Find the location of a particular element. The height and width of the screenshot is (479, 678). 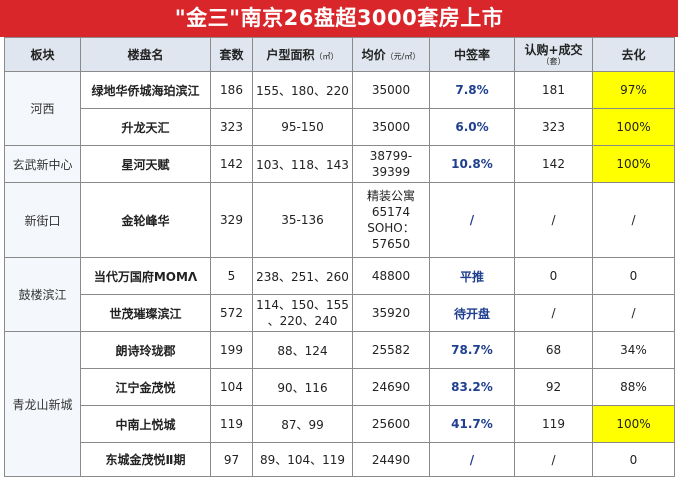

name-cell: 中南上悦城 is located at coordinates (145, 424).